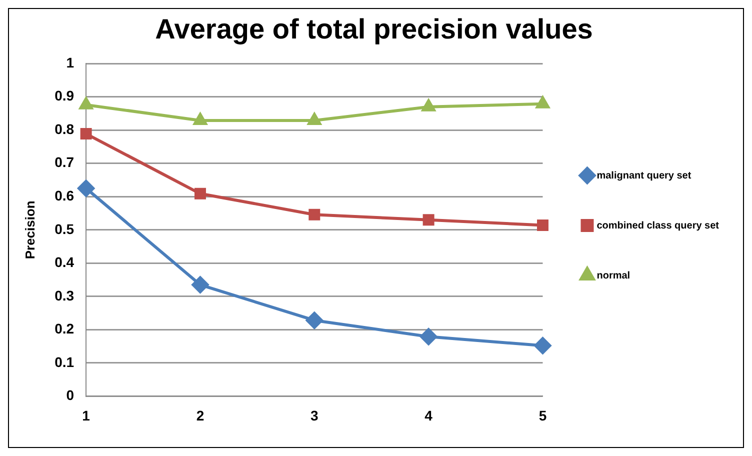  What do you see at coordinates (64, 96) in the screenshot?
I see `y-tick-label: 0.9` at bounding box center [64, 96].